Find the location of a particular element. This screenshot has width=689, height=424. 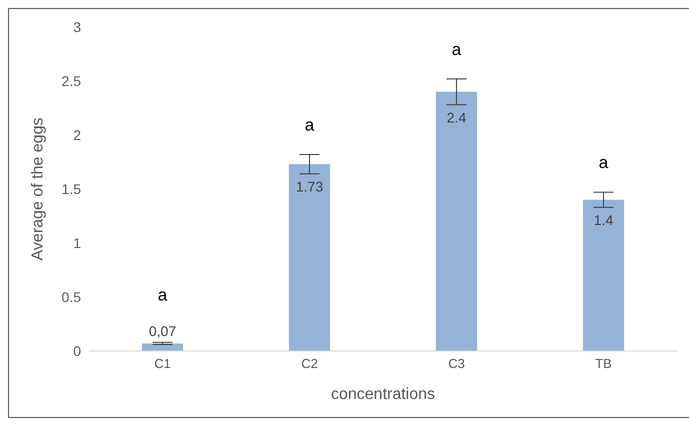

x-tick-label: TB is located at coordinates (603, 364).